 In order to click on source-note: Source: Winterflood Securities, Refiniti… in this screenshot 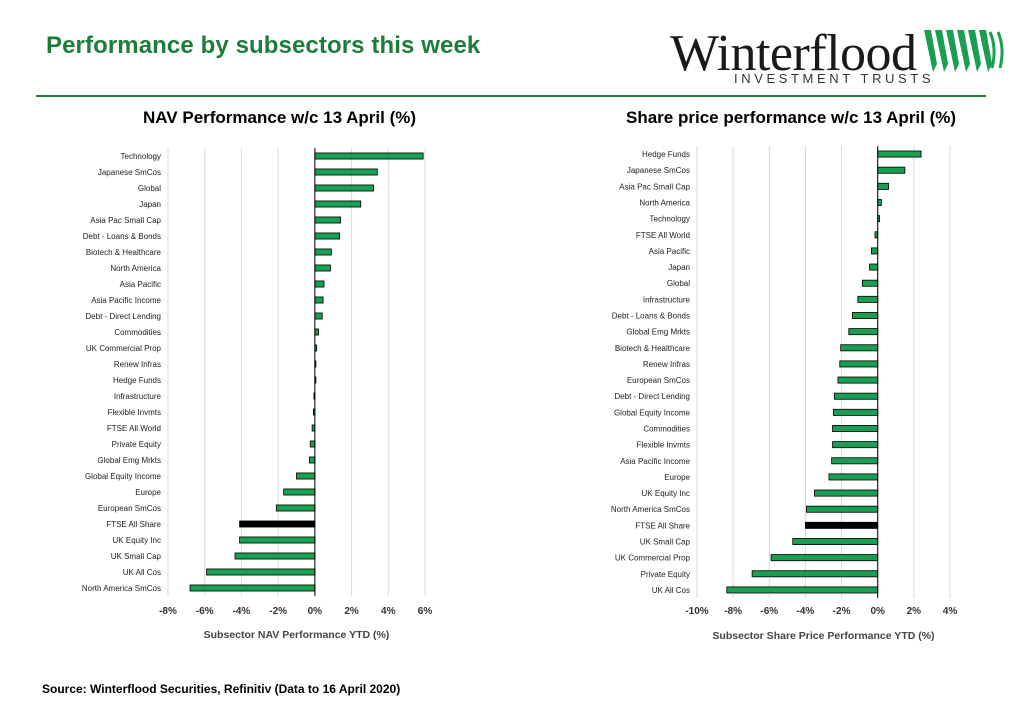, I will do `click(221, 689)`.